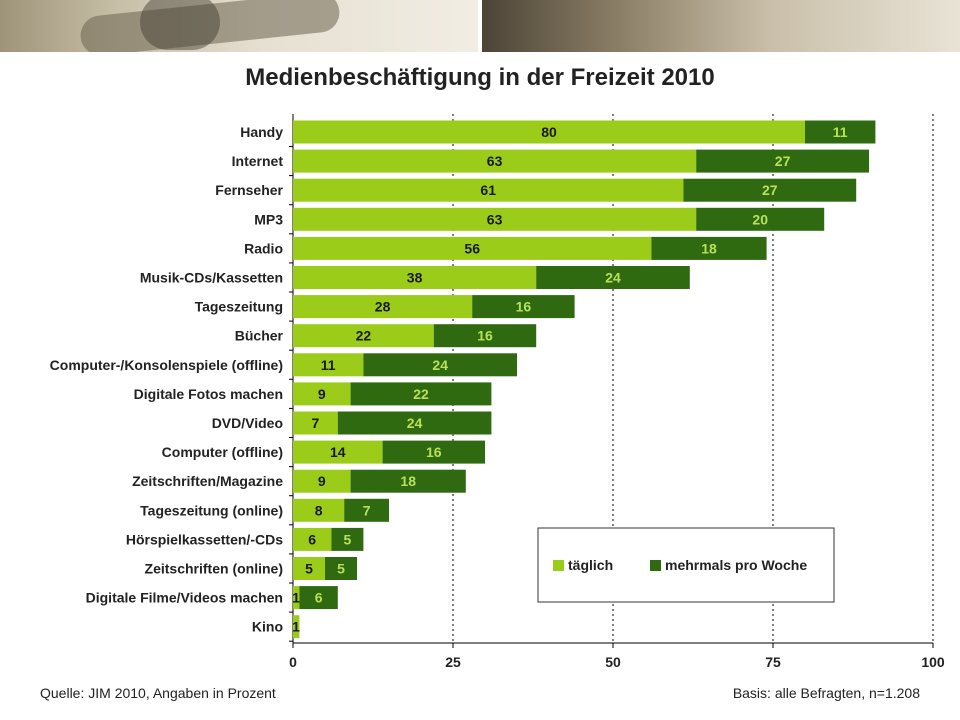 The width and height of the screenshot is (960, 720). What do you see at coordinates (259, 336) in the screenshot?
I see `category-label-7: Bücher` at bounding box center [259, 336].